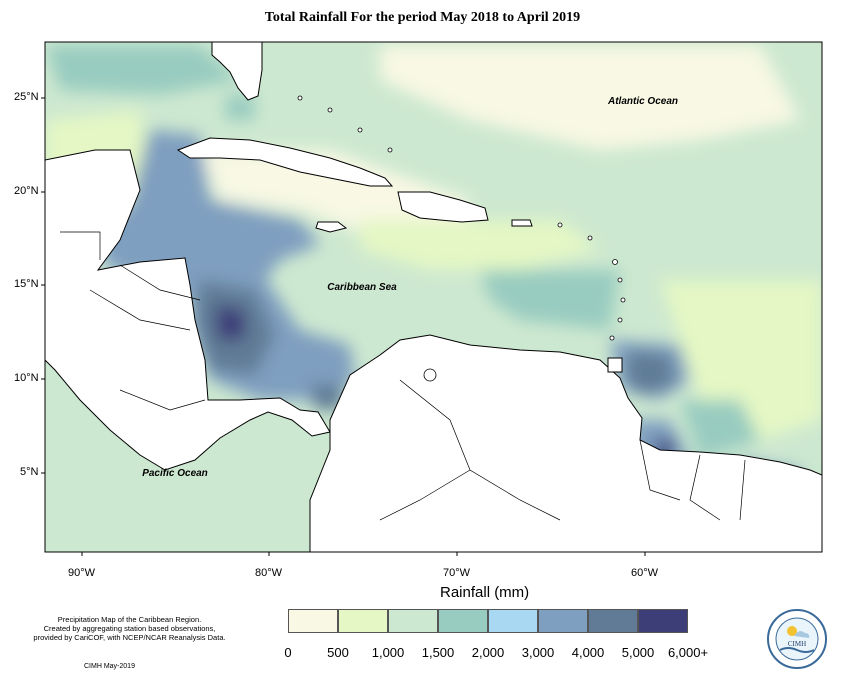 The image size is (845, 684). What do you see at coordinates (588, 652) in the screenshot?
I see `legend-tick-label: 4,000` at bounding box center [588, 652].